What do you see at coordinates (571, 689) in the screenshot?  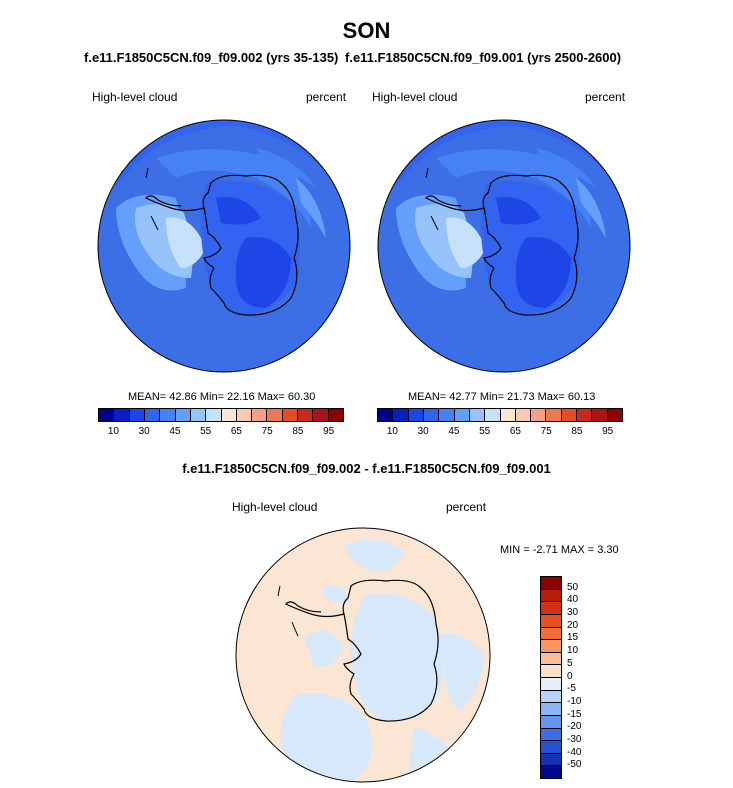 I see `colorbar-tick-label: -5` at bounding box center [571, 689].